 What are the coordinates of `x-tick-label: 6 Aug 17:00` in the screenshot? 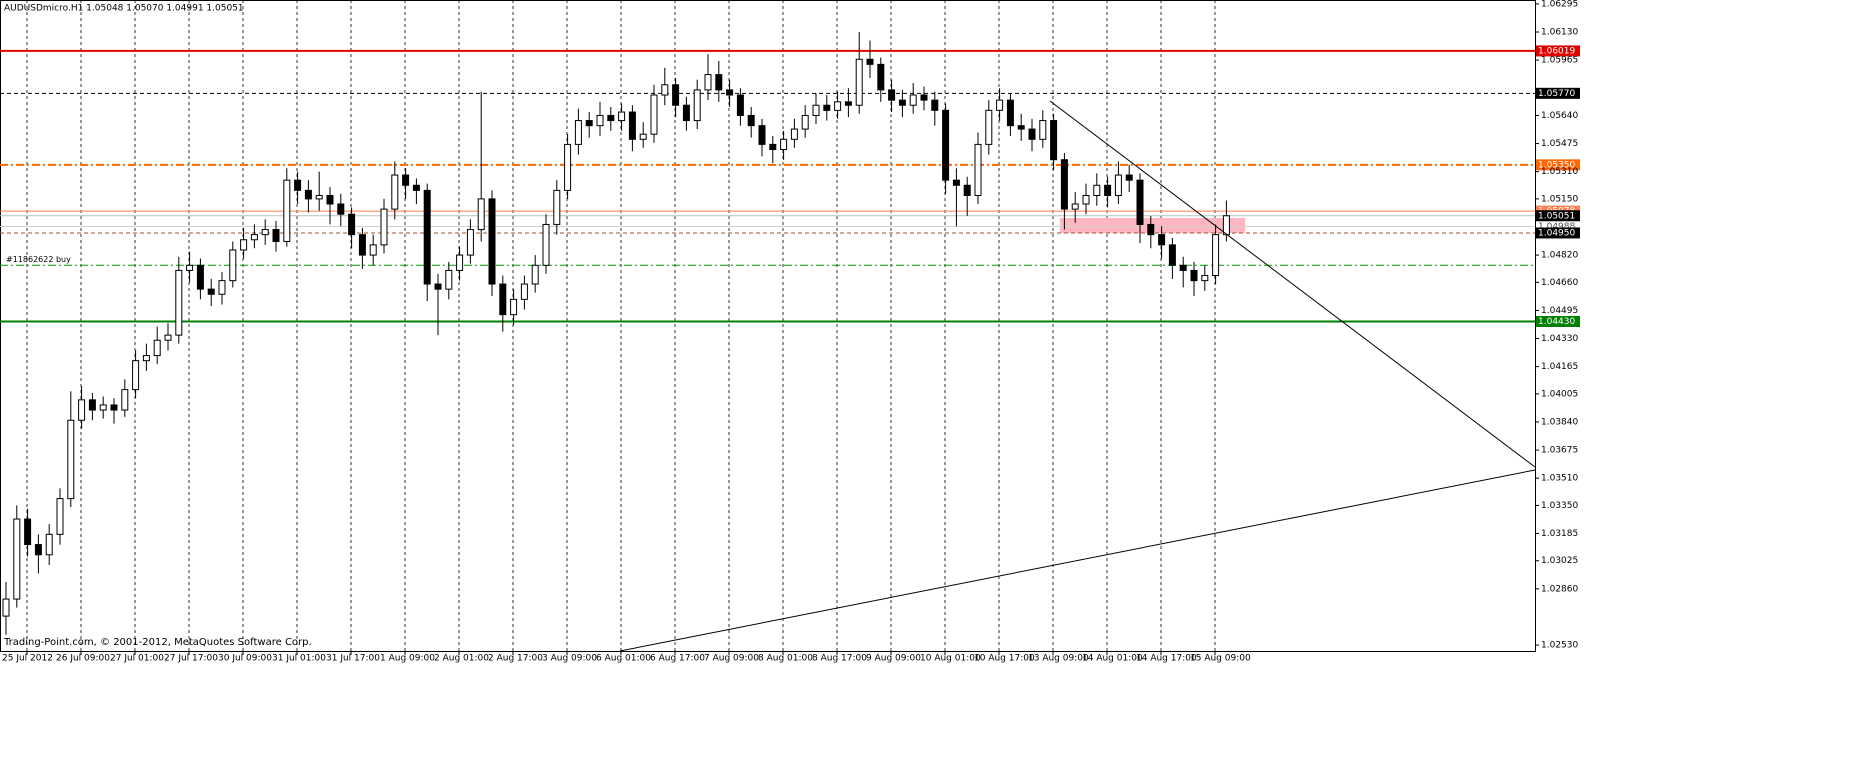 It's located at (677, 659).